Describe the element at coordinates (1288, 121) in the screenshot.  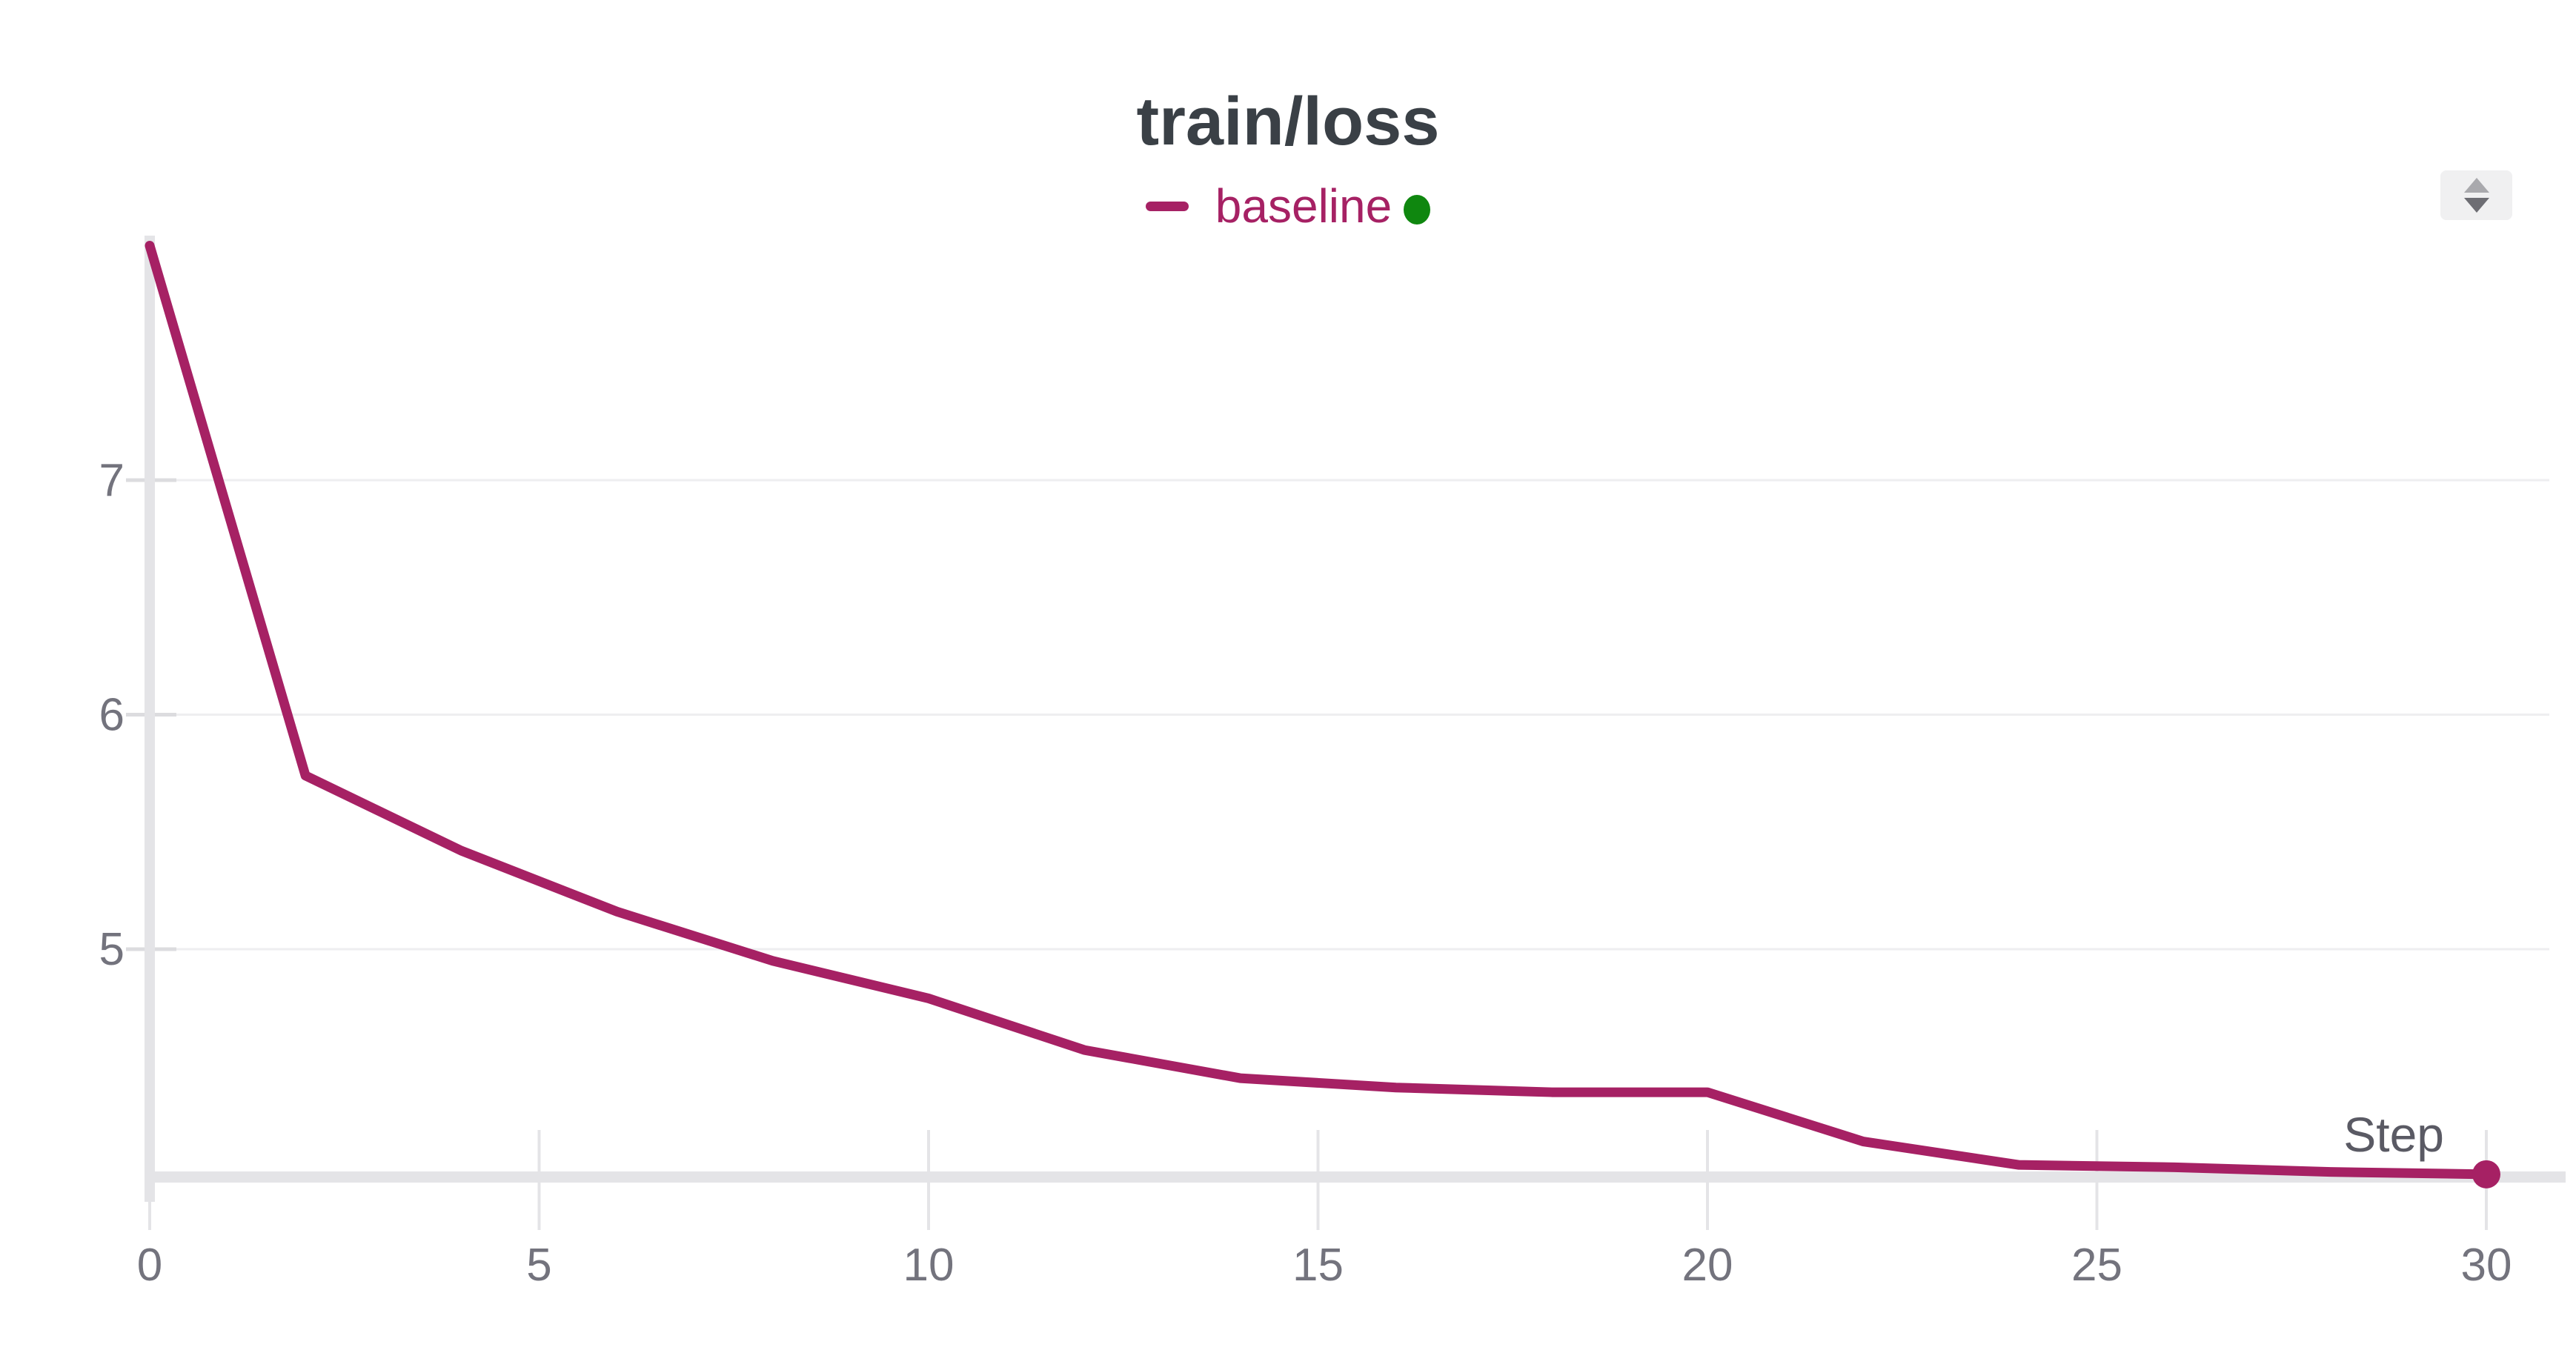
I see `panel-title: train/loss` at that location.